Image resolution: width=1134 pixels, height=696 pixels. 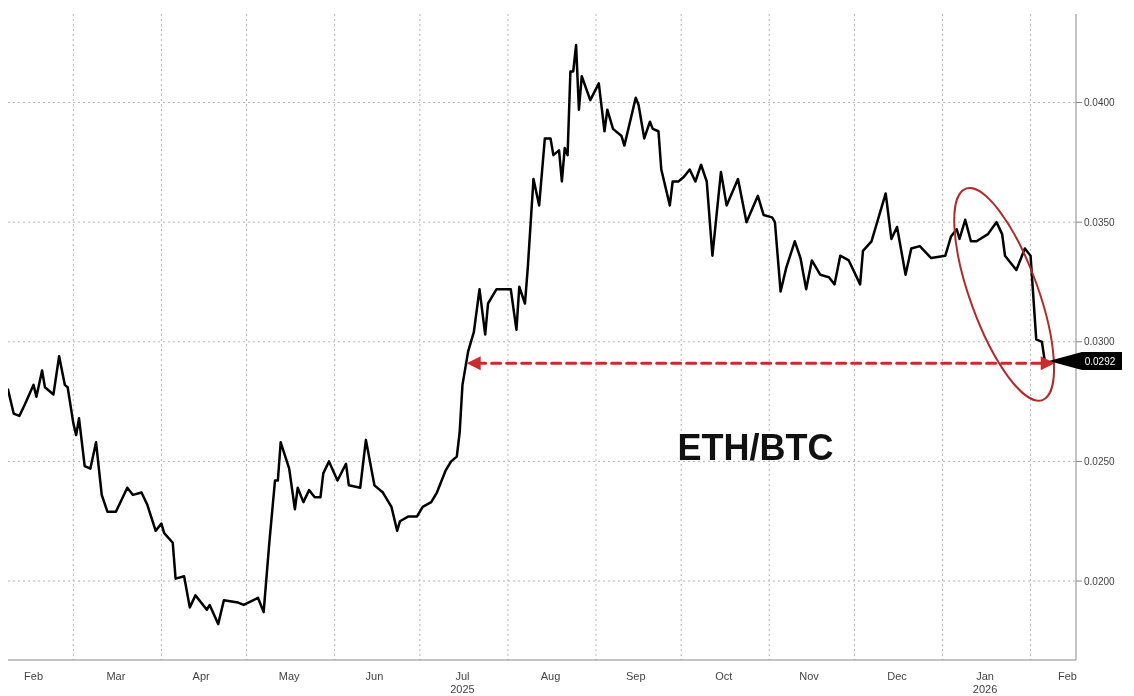 What do you see at coordinates (1100, 361) in the screenshot?
I see `annotation: 0.0292` at bounding box center [1100, 361].